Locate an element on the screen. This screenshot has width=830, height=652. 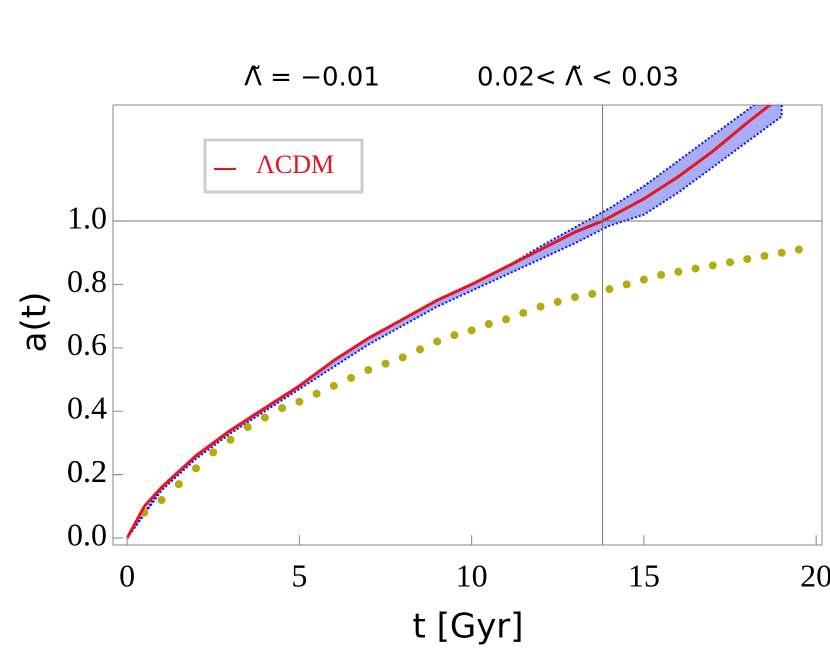
y-axis-label: a(t) is located at coordinates (35, 322).